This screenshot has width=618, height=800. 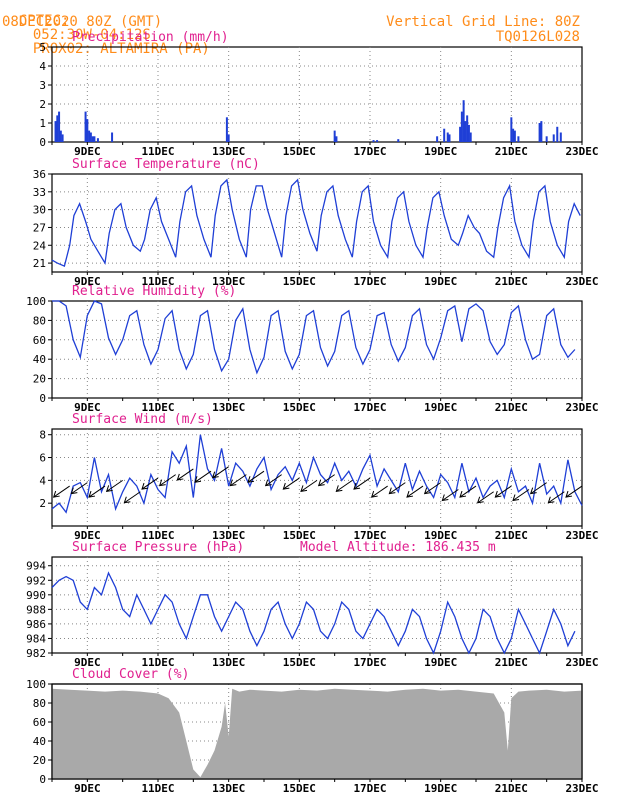 I want to click on y-tick-label: 992, so click(x=36, y=580).